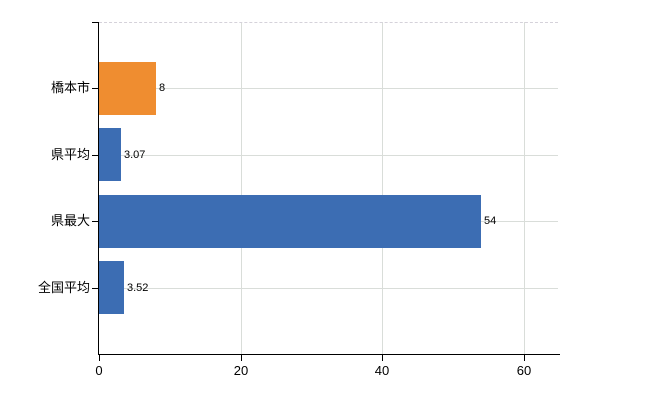 This screenshot has width=650, height=400. Describe the element at coordinates (70, 154) in the screenshot. I see `category-label: 県平均` at that location.